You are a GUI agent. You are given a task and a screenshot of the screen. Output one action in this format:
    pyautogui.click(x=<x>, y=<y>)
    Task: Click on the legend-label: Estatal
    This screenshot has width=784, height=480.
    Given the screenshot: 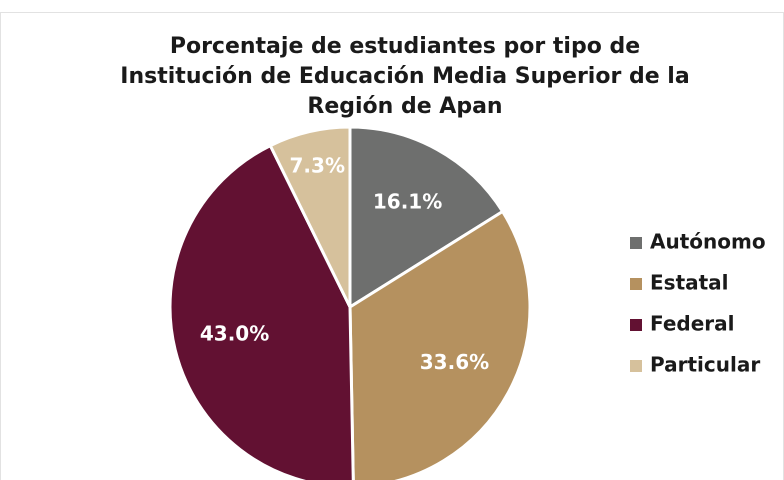 What is the action you would take?
    pyautogui.click(x=689, y=283)
    